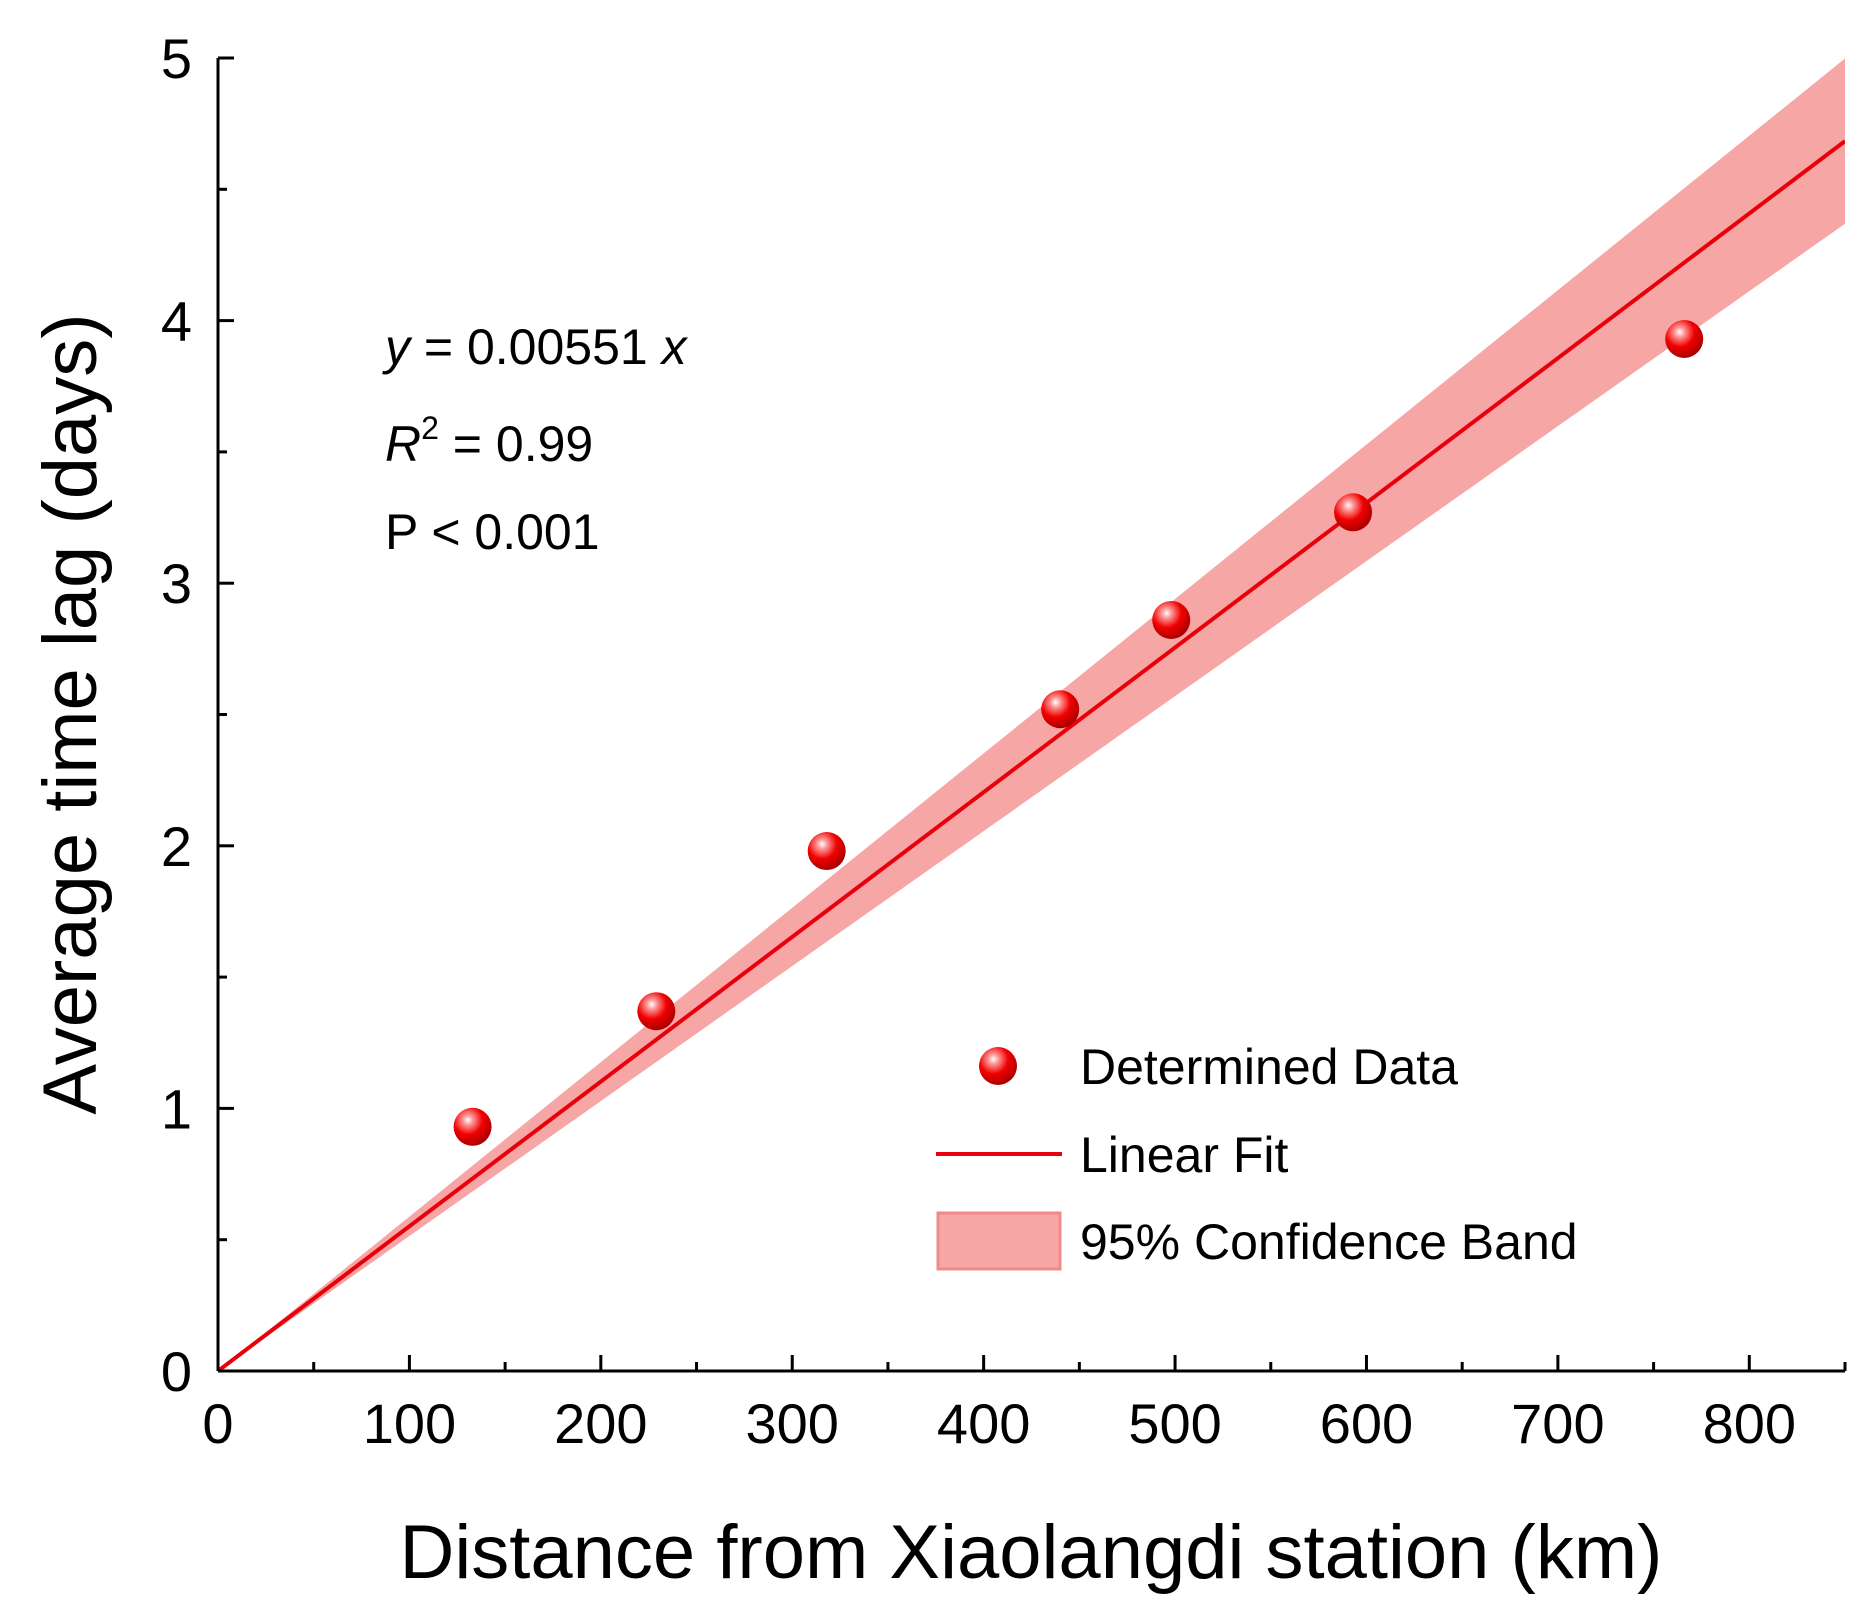 This screenshot has width=1874, height=1615. Describe the element at coordinates (1269, 1067) in the screenshot. I see `legend-label-determined-data: Determined Data` at that location.